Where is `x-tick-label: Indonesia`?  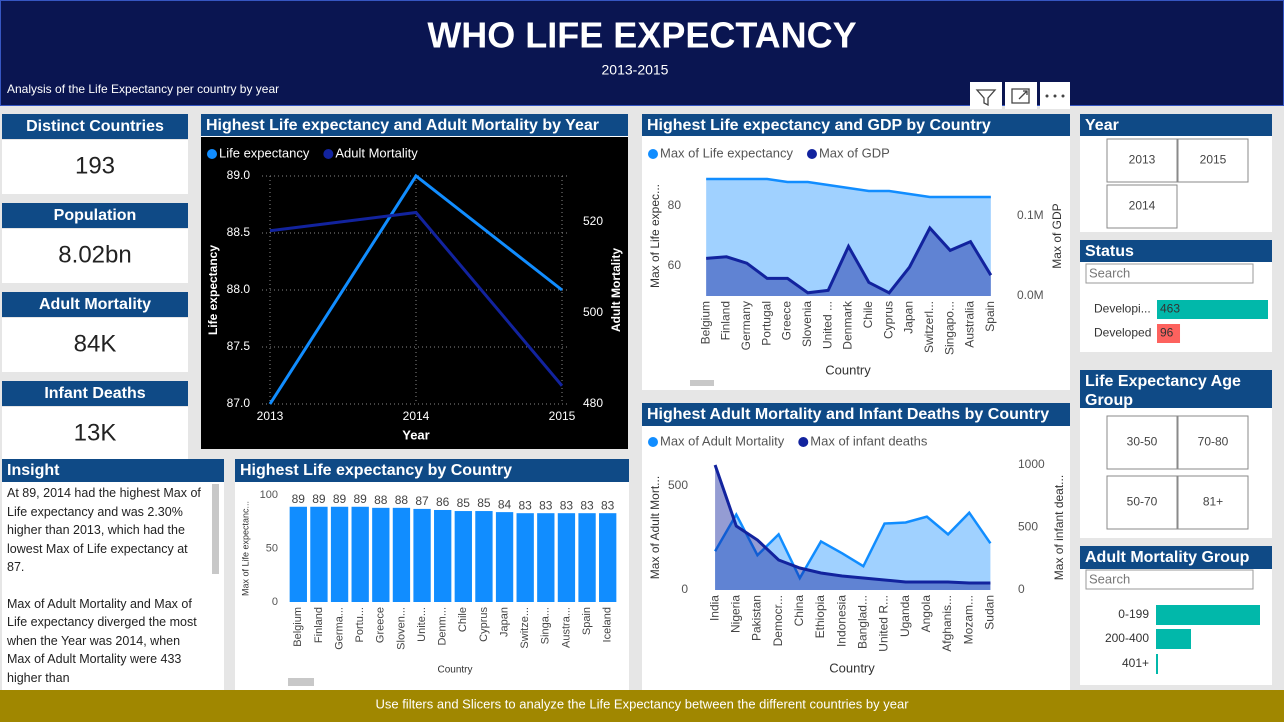 x-tick-label: Indonesia is located at coordinates (841, 621).